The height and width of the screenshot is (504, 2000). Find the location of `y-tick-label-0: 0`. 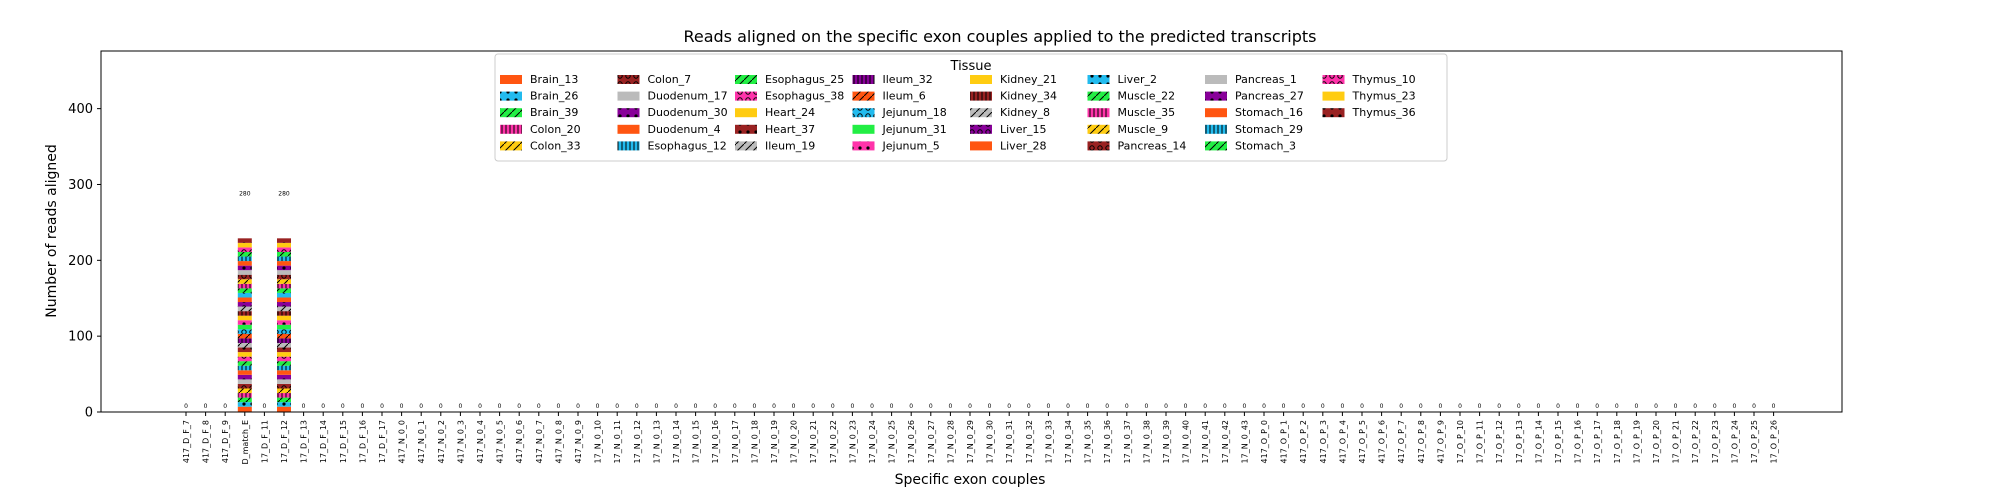

y-tick-label-0: 0 is located at coordinates (89, 413).